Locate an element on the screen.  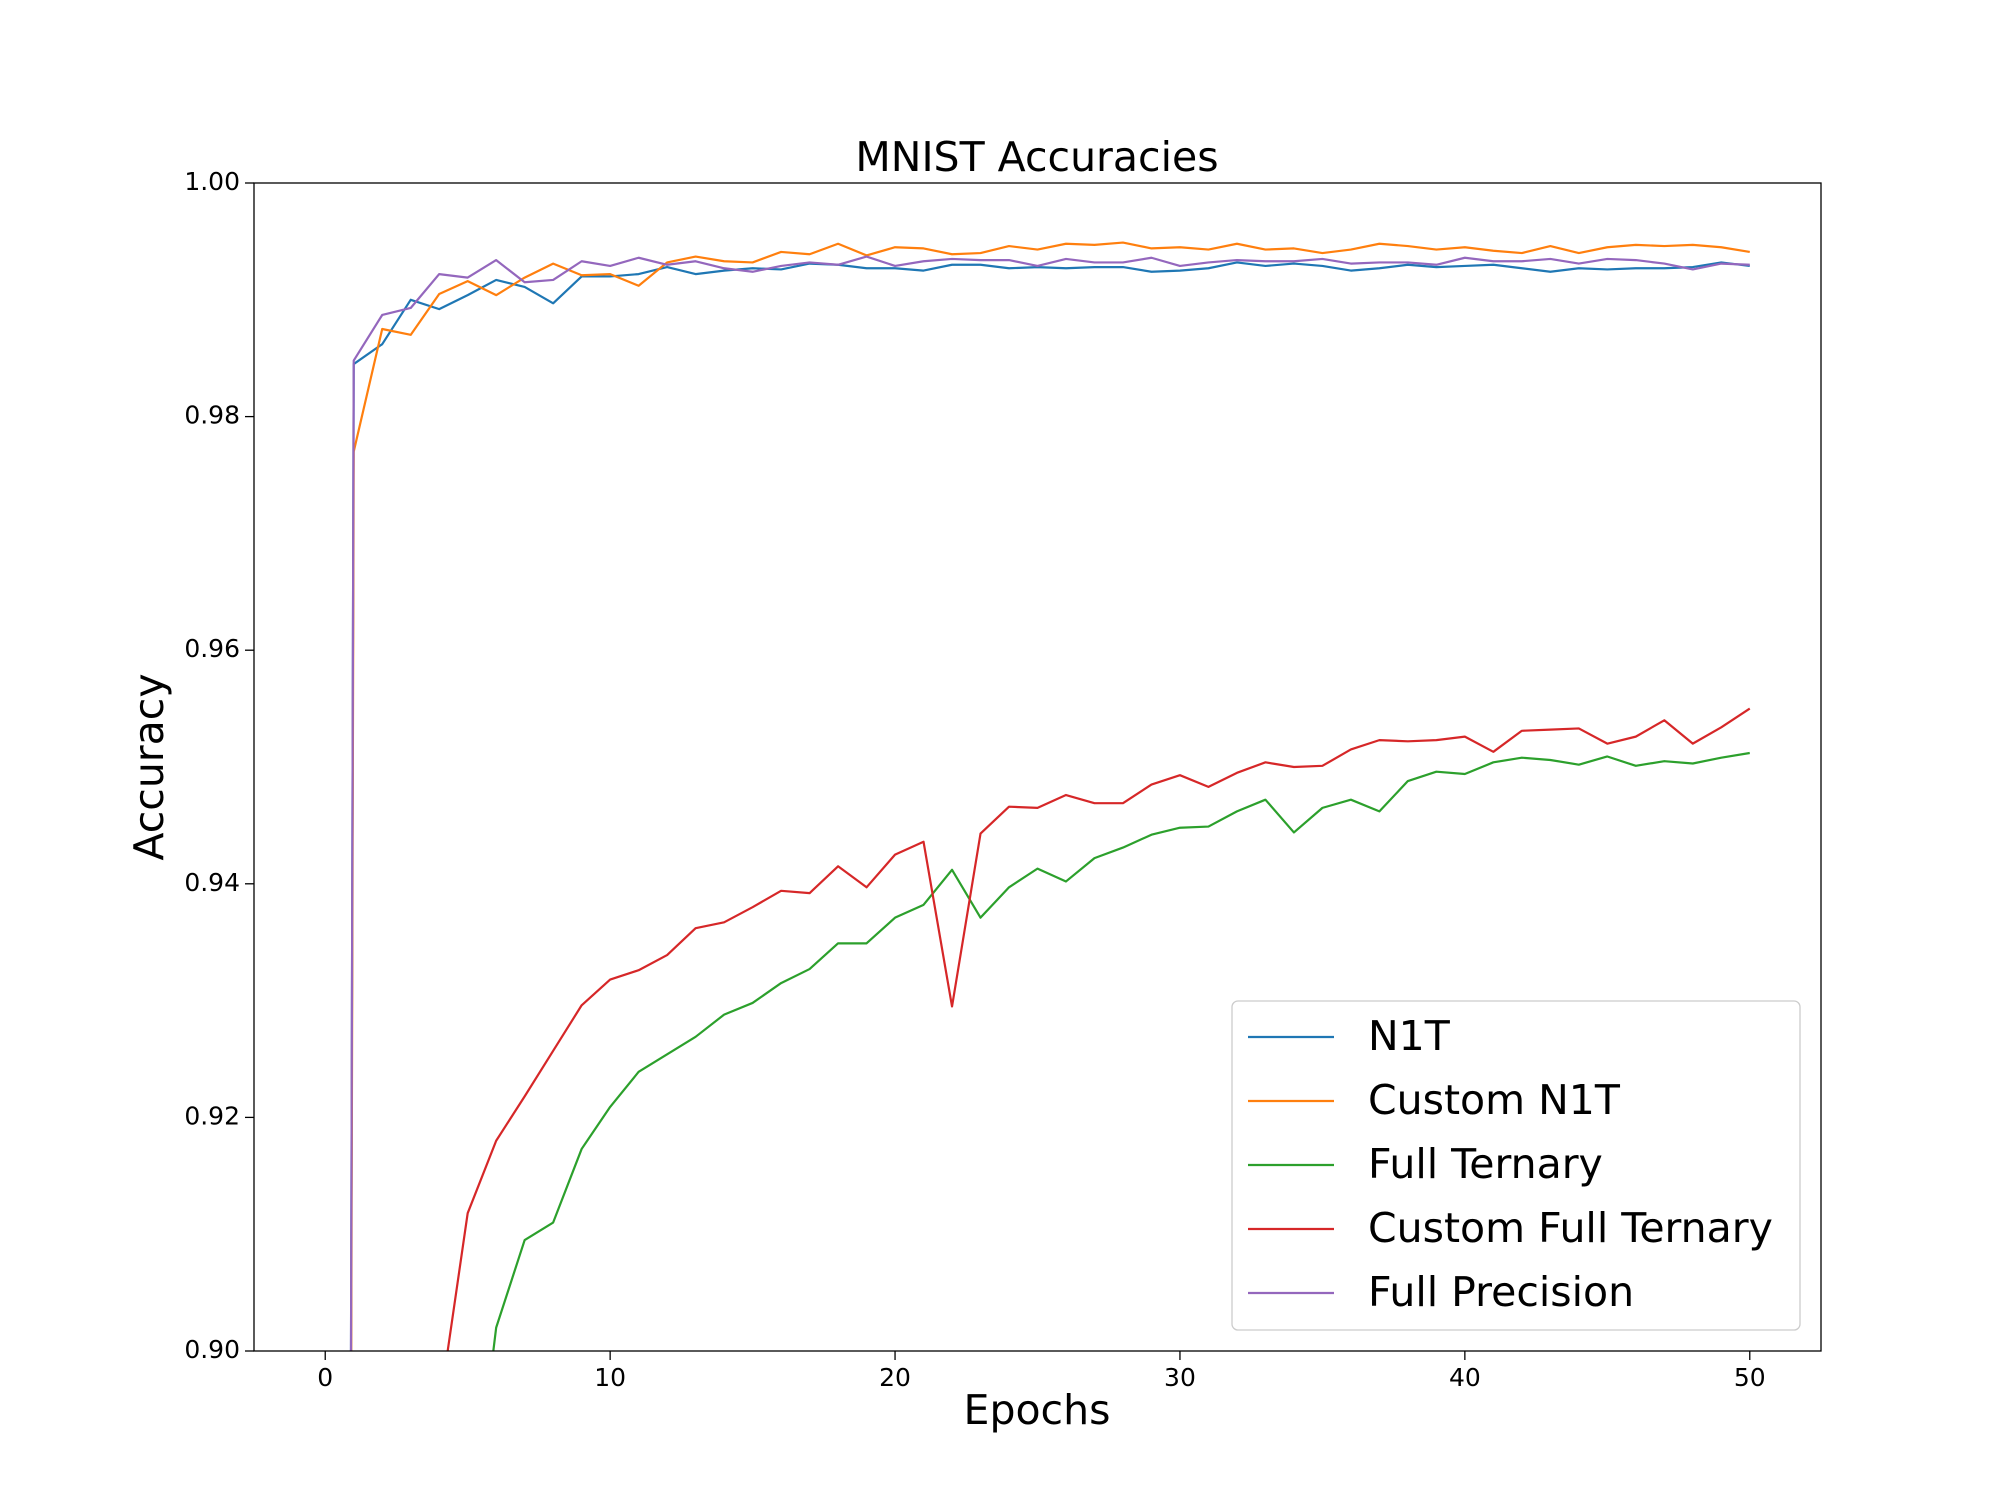
y-tick-label: 0.96 is located at coordinates (212, 648).